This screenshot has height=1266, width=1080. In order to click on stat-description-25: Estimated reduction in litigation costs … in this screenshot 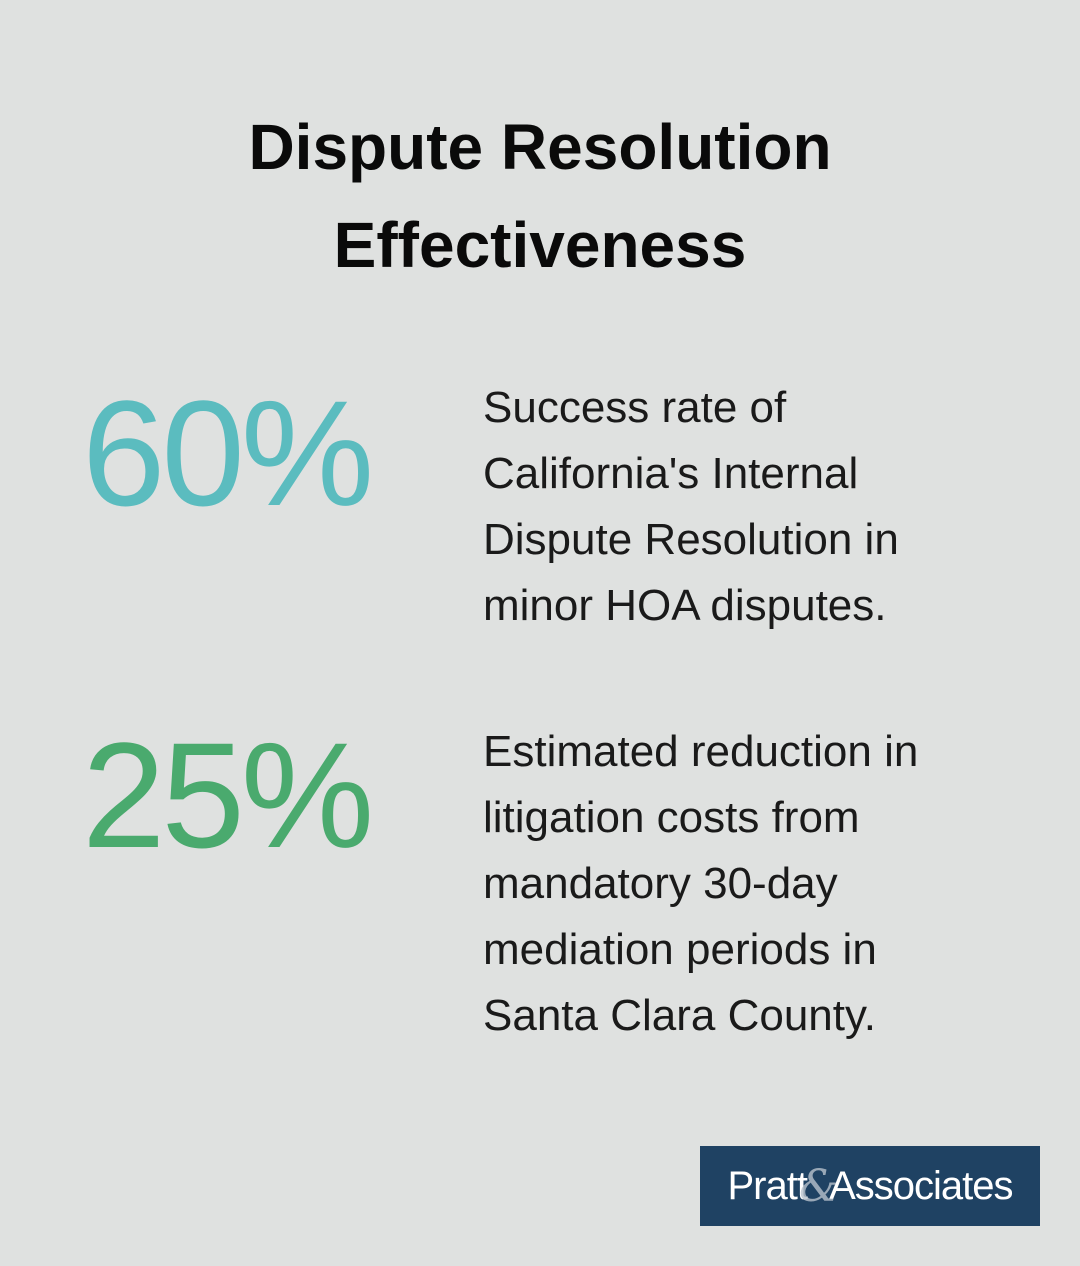, I will do `click(700, 884)`.